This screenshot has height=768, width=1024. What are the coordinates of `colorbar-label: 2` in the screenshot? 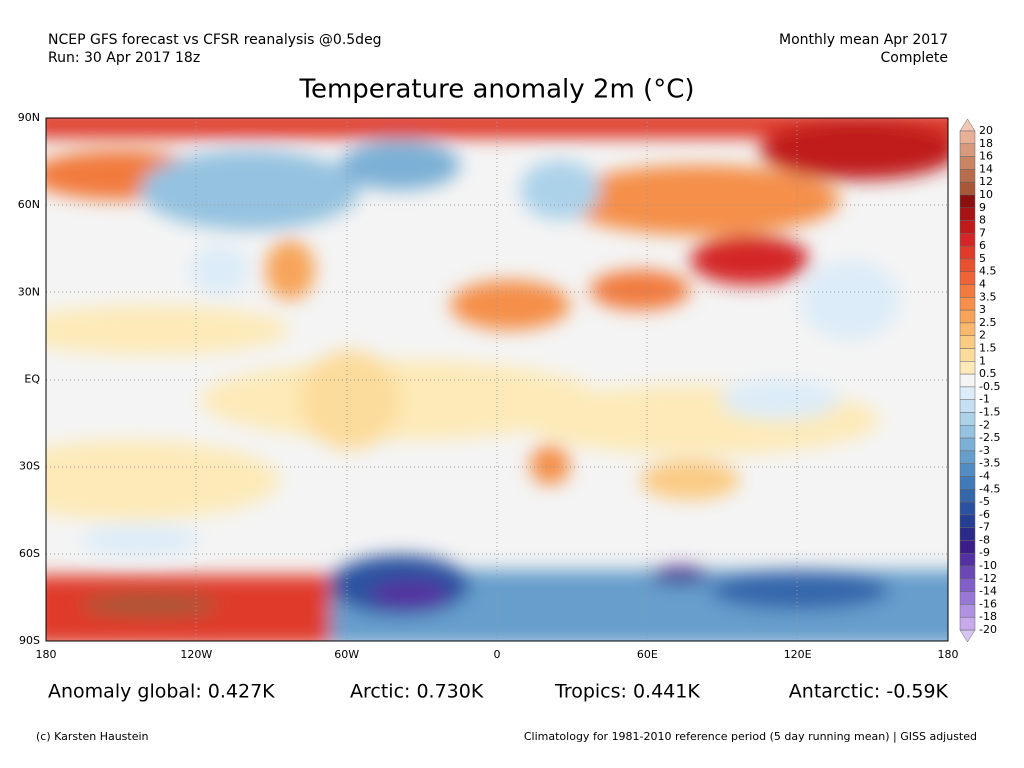 It's located at (982, 335).